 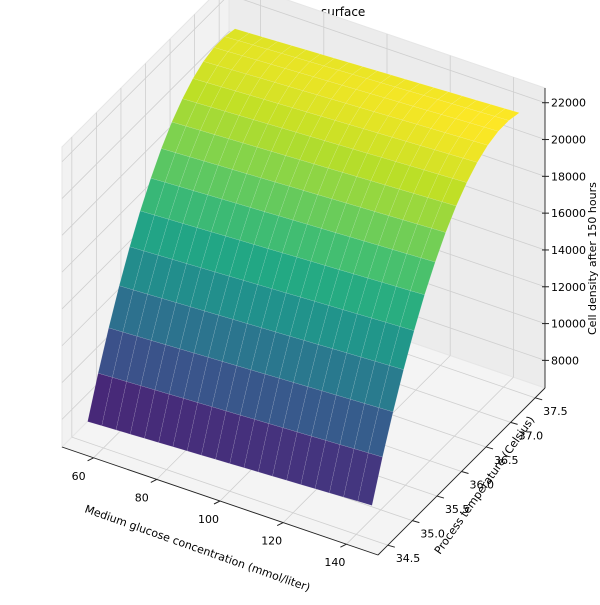 What do you see at coordinates (457, 509) in the screenshot?
I see `y-tick-label: 35.5` at bounding box center [457, 509].